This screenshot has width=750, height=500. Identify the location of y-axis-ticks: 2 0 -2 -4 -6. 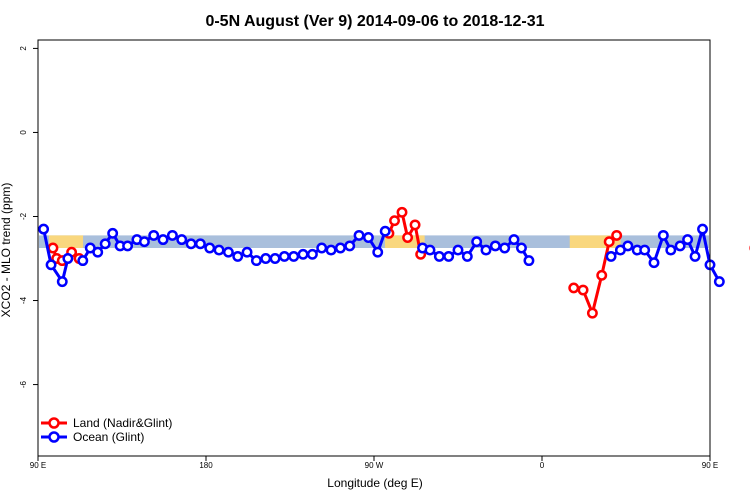
(28, 217).